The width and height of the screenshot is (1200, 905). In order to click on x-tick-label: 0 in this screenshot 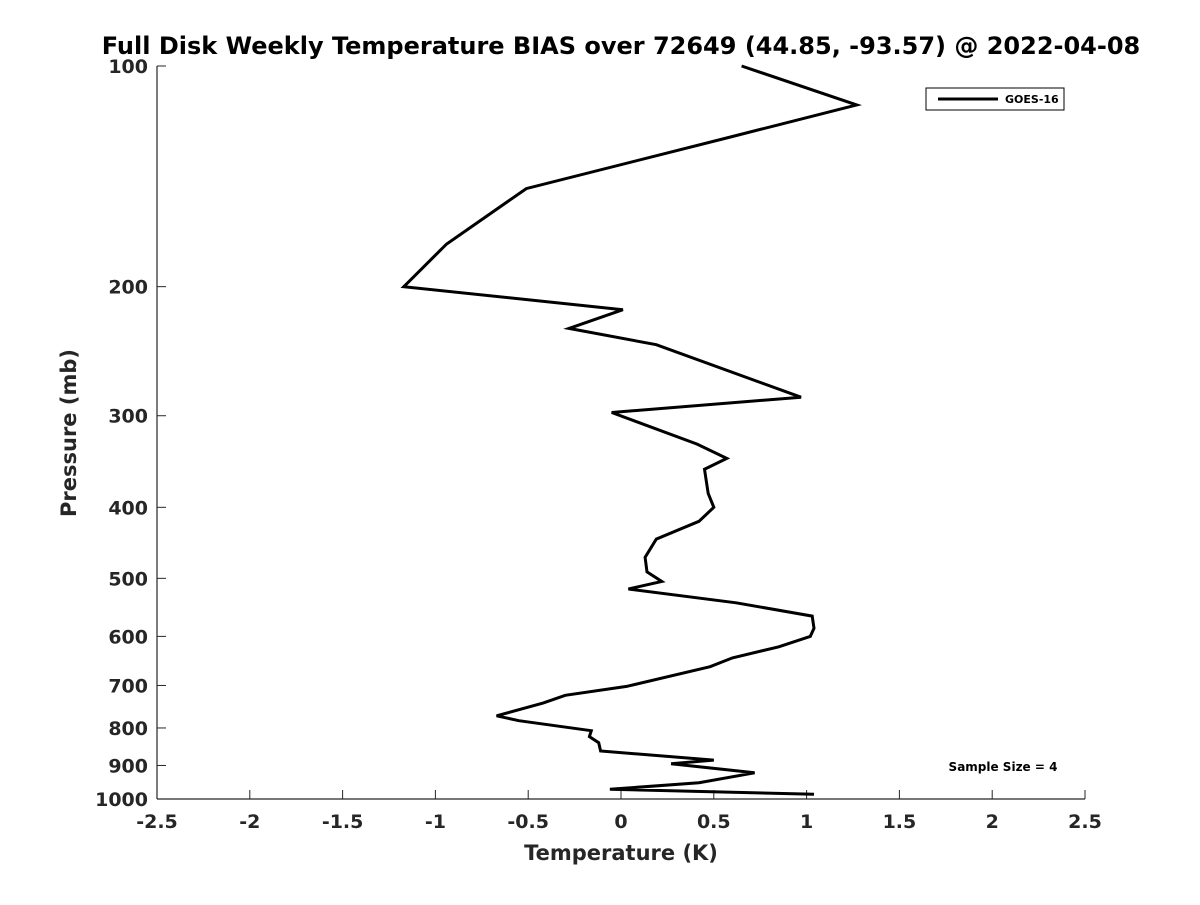, I will do `click(620, 822)`.